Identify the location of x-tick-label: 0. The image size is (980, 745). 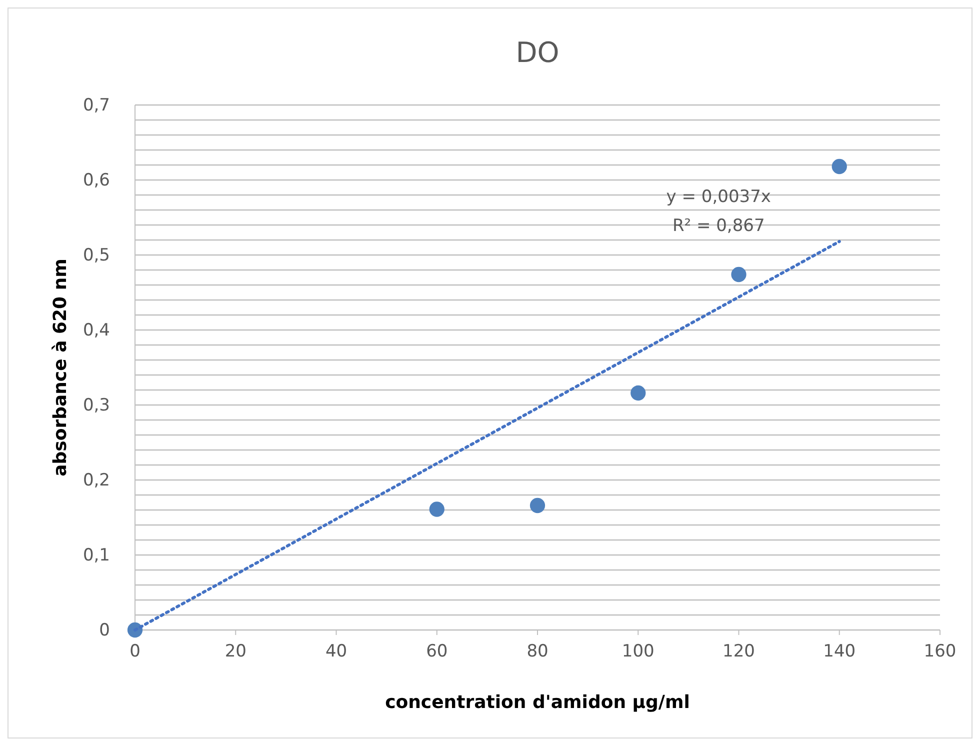
(135, 652).